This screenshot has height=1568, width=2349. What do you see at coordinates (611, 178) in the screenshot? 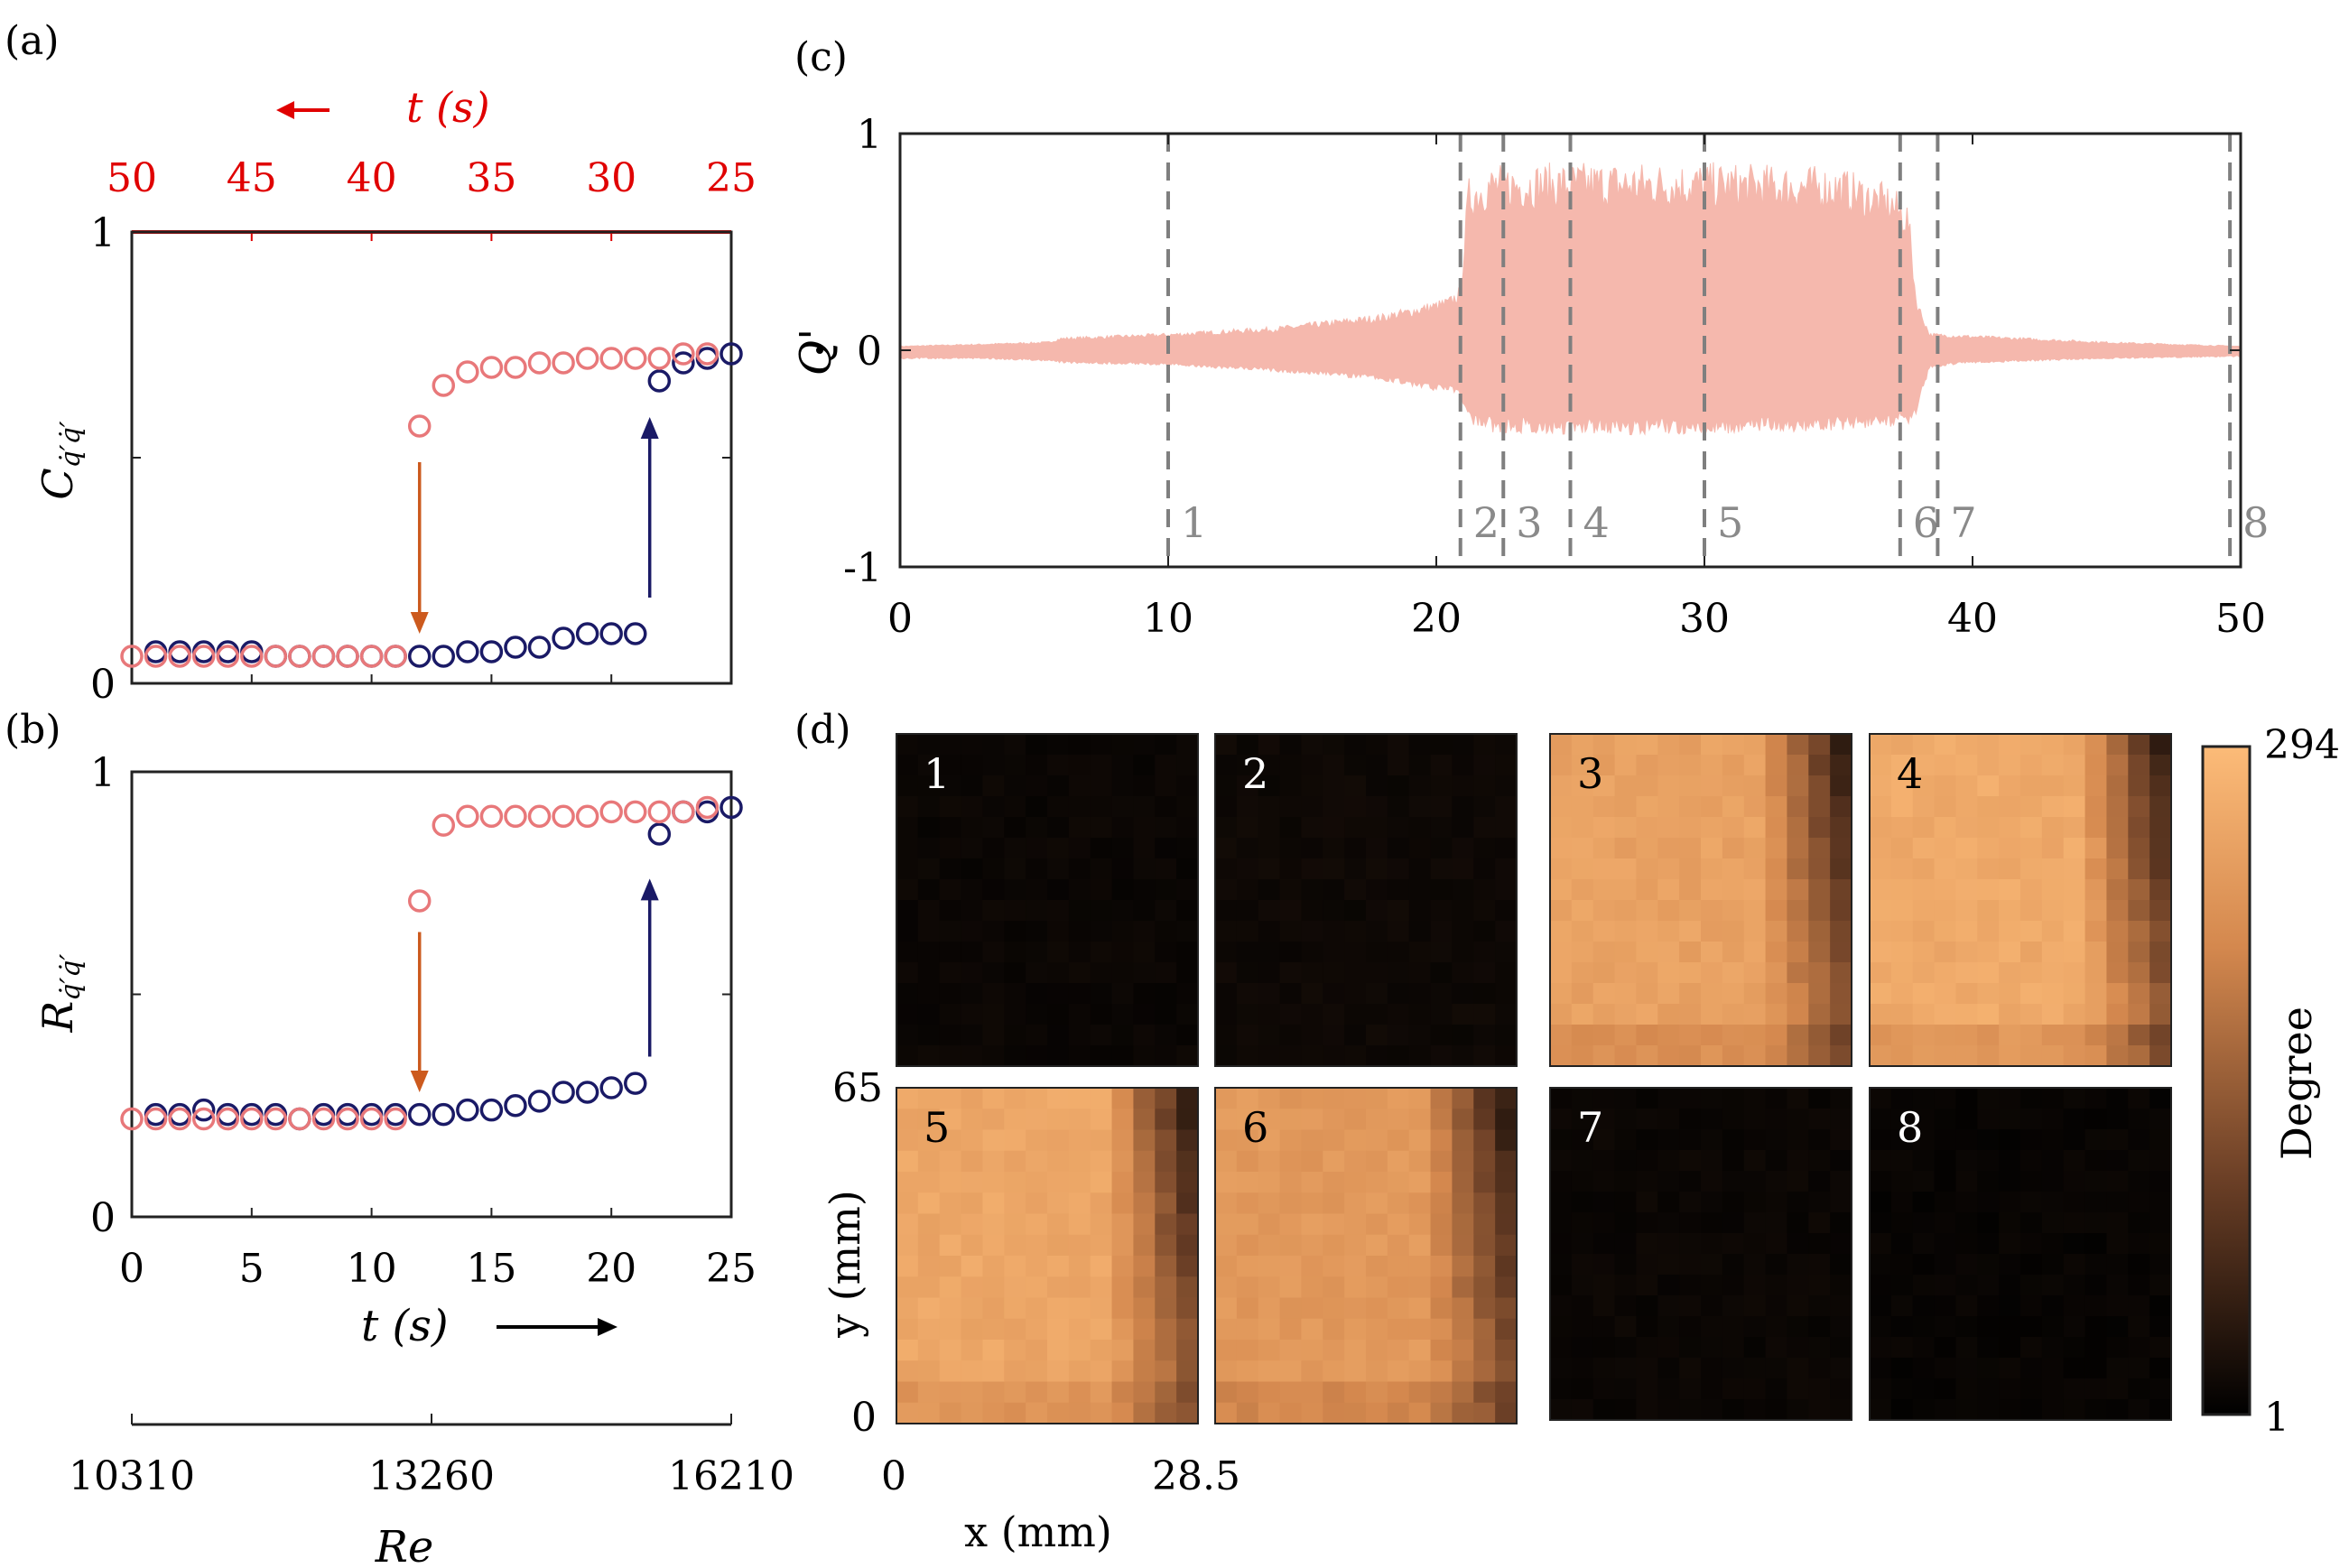
I see `a-top-tick-label: 30` at bounding box center [611, 178].